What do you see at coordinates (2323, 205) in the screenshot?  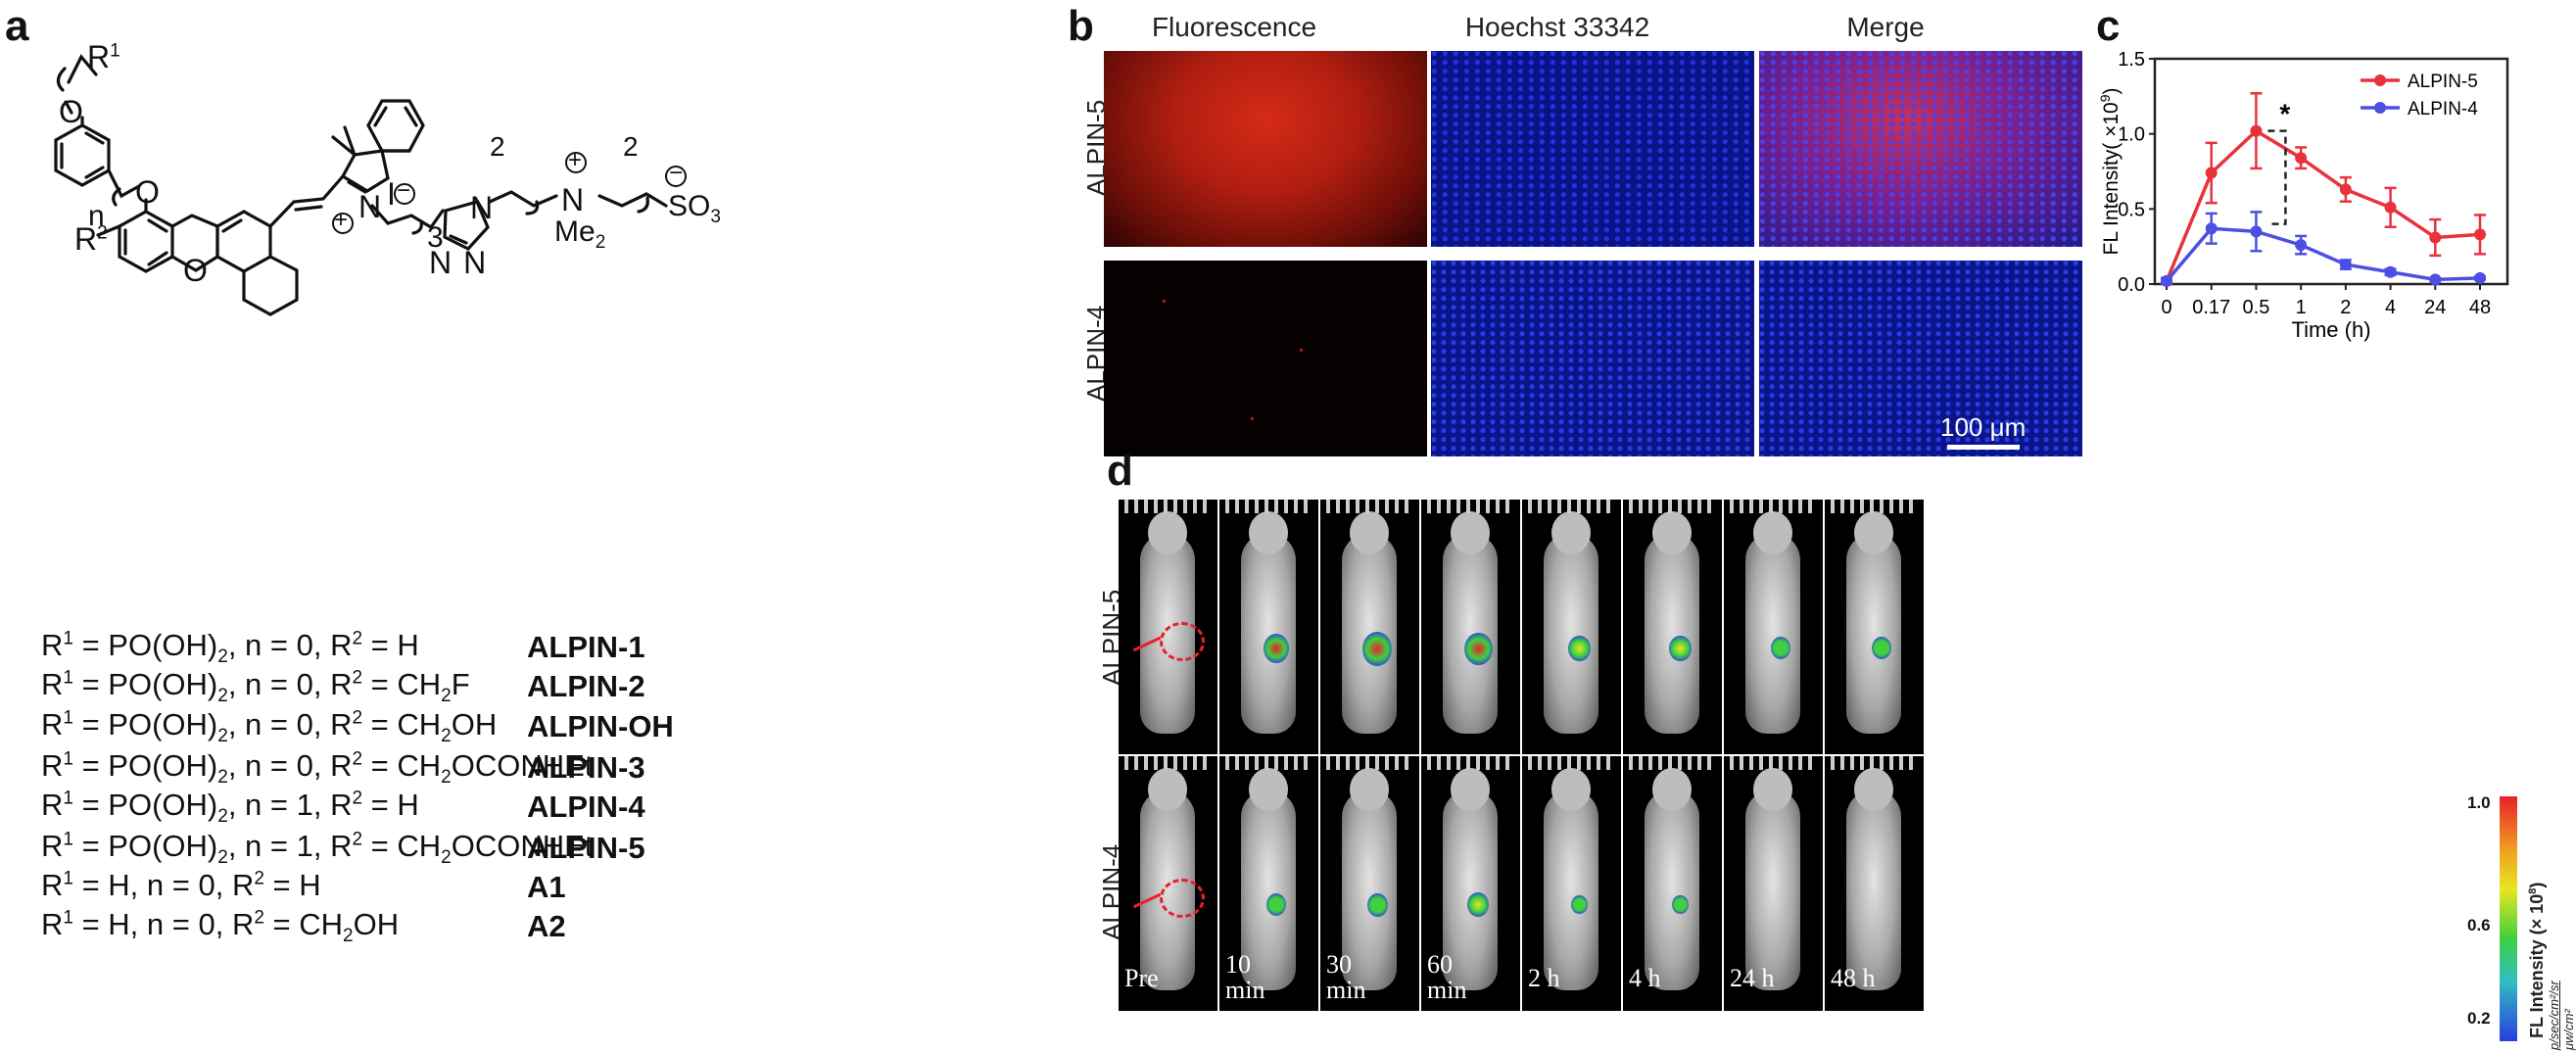 I see `series-line` at bounding box center [2323, 205].